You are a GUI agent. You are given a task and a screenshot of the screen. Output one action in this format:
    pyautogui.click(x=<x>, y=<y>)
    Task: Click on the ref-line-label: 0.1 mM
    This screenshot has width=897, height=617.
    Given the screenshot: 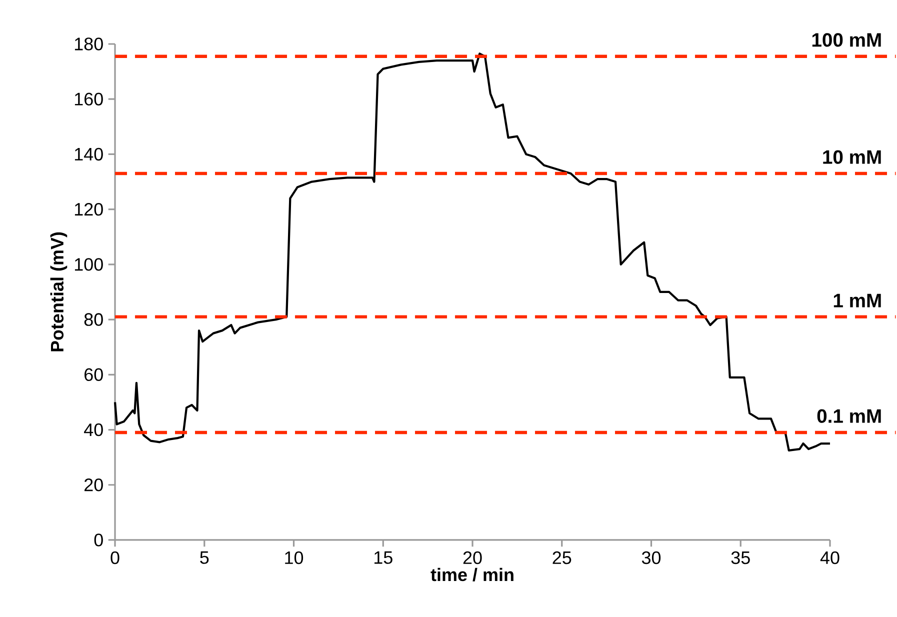 What is the action you would take?
    pyautogui.click(x=849, y=416)
    